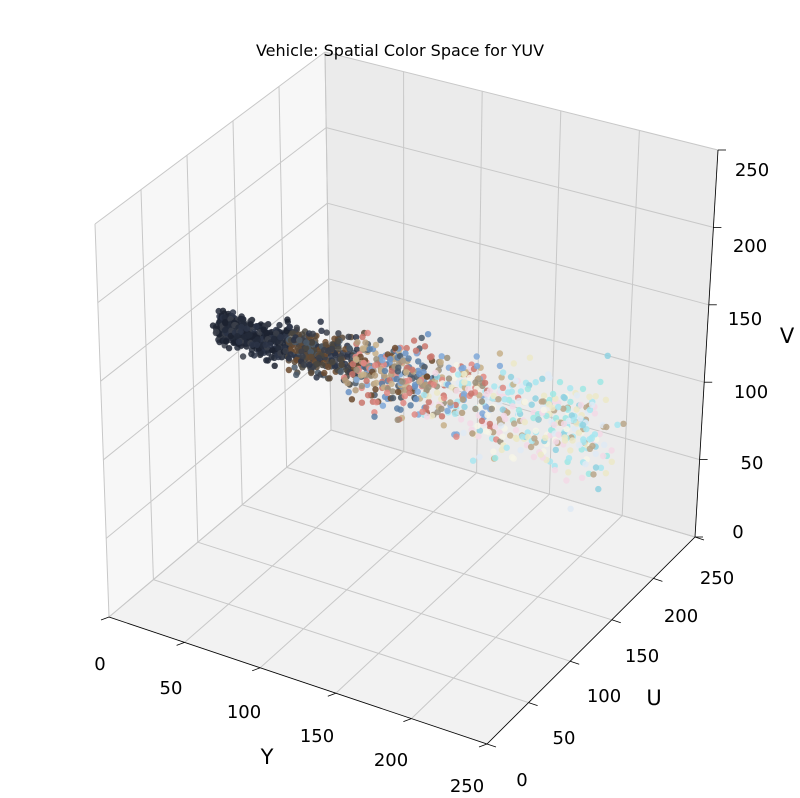  Describe the element at coordinates (521, 780) in the screenshot. I see `y-tick-label: 0` at that location.